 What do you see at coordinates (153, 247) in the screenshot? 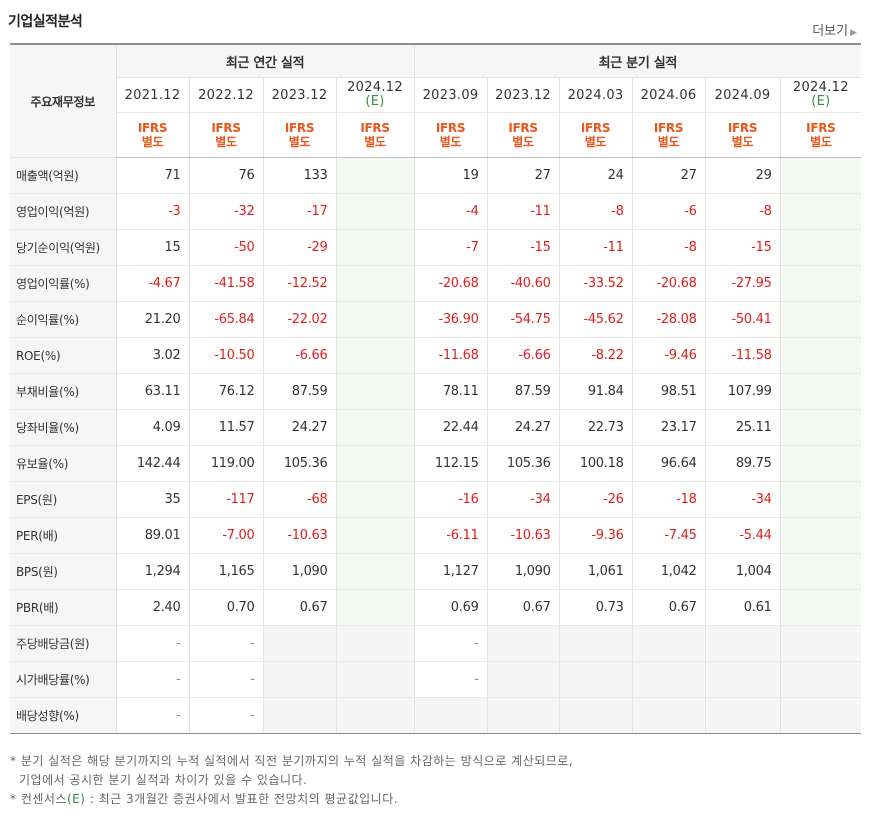
I see `value-cell: 15` at bounding box center [153, 247].